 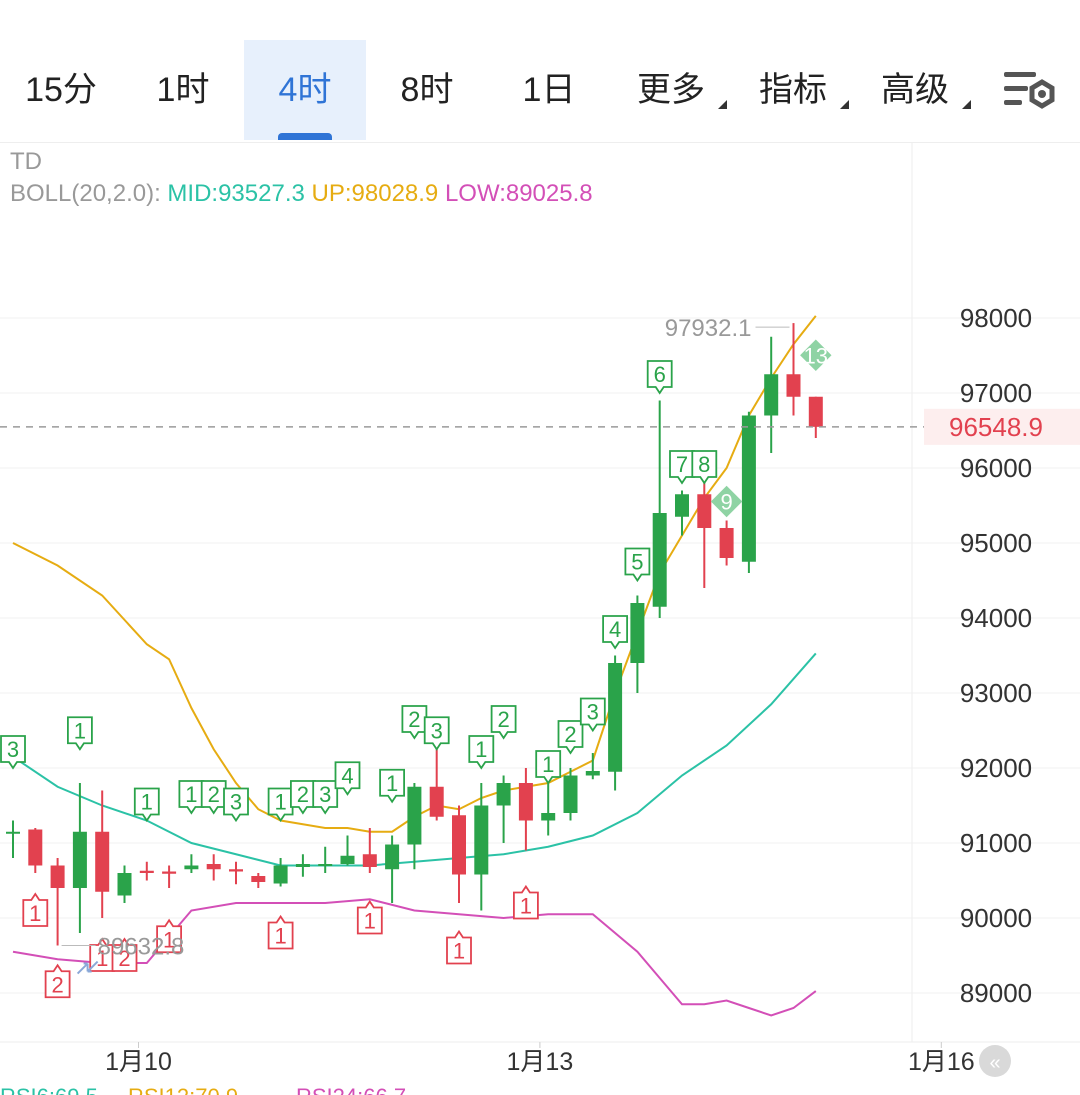 What do you see at coordinates (141, 947) in the screenshot?
I see `min-price-label: 89632.8` at bounding box center [141, 947].